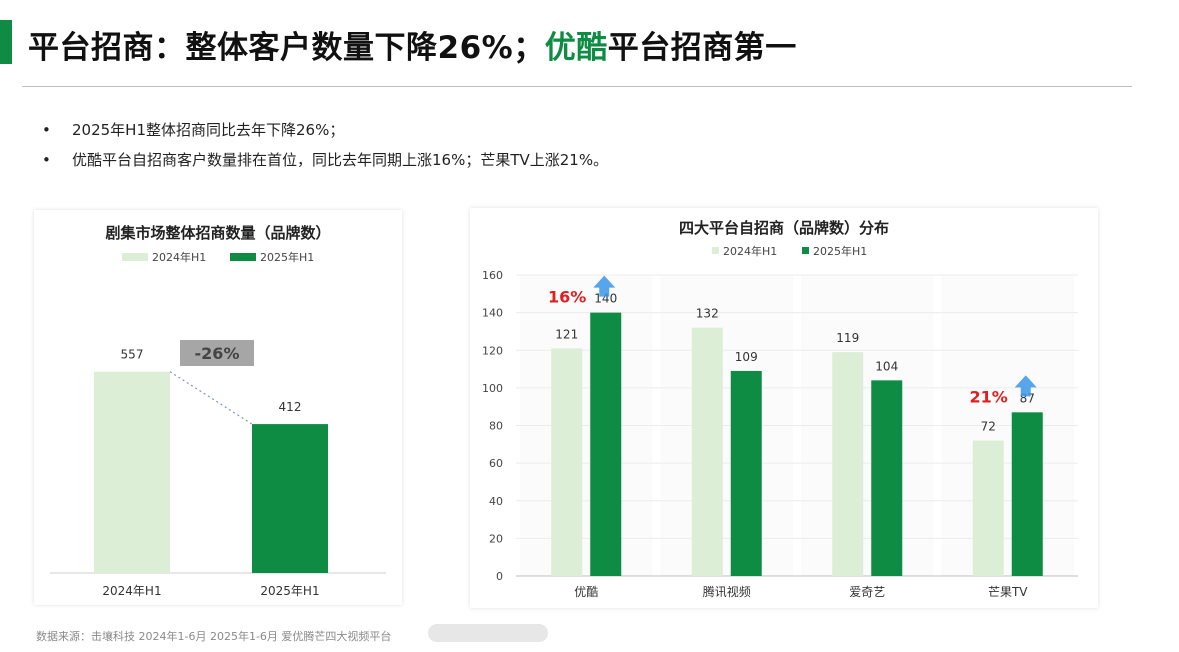 Image resolution: width=1179 pixels, height=652 pixels. Describe the element at coordinates (566, 334) in the screenshot. I see `data-label: 121` at that location.